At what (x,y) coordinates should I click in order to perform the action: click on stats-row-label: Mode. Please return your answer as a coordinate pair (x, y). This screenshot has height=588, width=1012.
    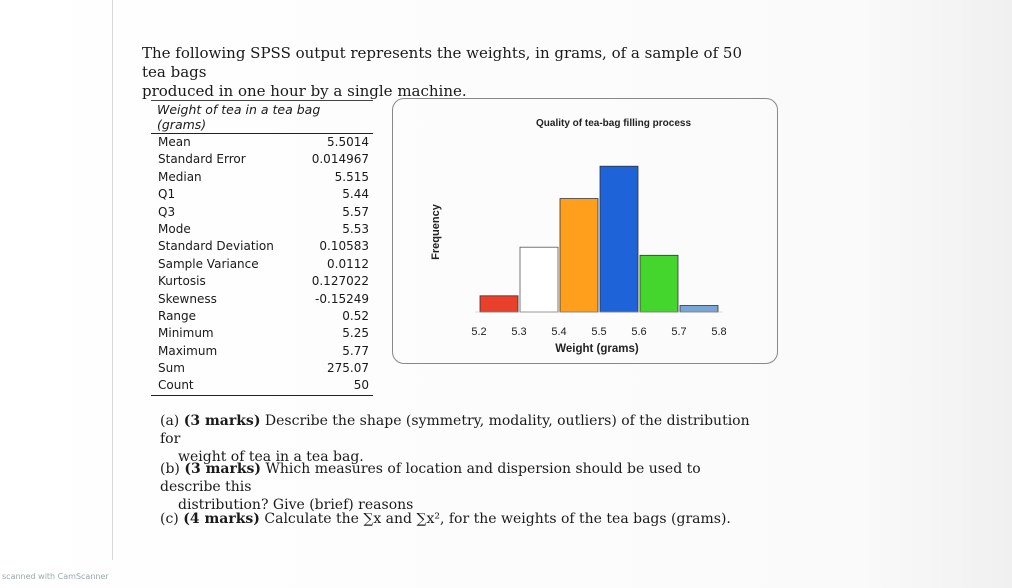
    Looking at the image, I should click on (174, 228).